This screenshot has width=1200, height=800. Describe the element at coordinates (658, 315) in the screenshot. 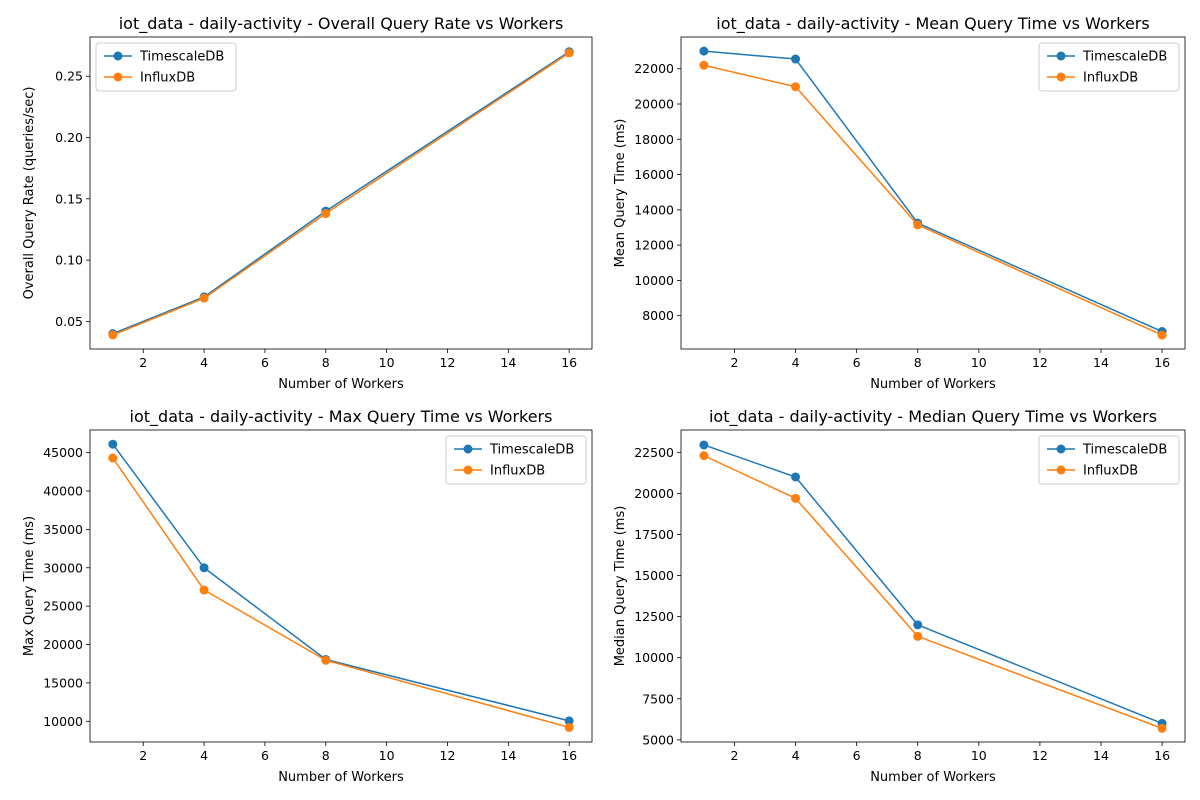

I see `y-tick-label: 8000` at that location.